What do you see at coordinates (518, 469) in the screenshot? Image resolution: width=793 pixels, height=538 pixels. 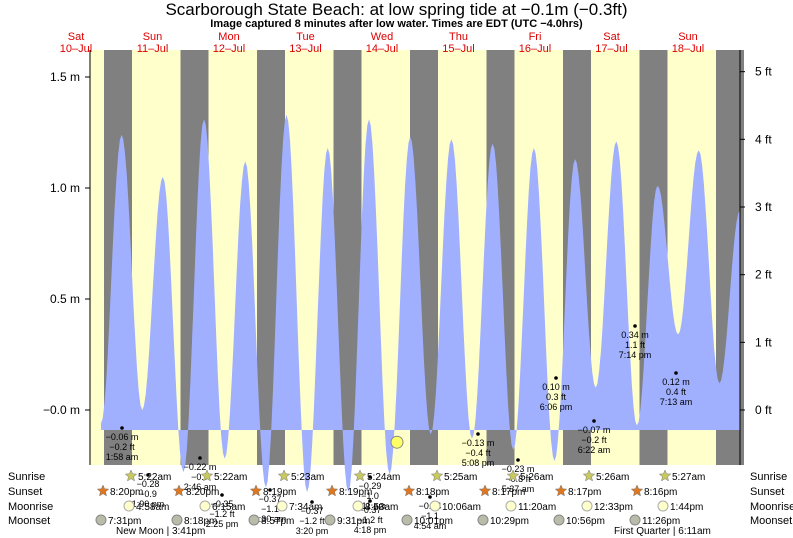 I see `tide-label-m: −0.23 m` at bounding box center [518, 469].